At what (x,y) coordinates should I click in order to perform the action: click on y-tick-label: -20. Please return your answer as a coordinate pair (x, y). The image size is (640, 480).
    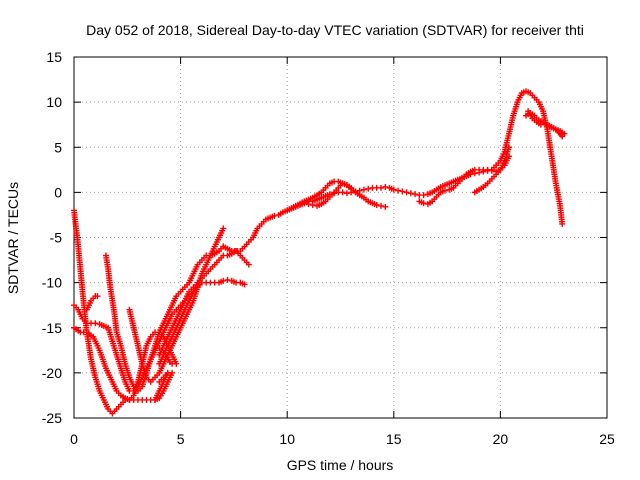
    Looking at the image, I should click on (52, 373).